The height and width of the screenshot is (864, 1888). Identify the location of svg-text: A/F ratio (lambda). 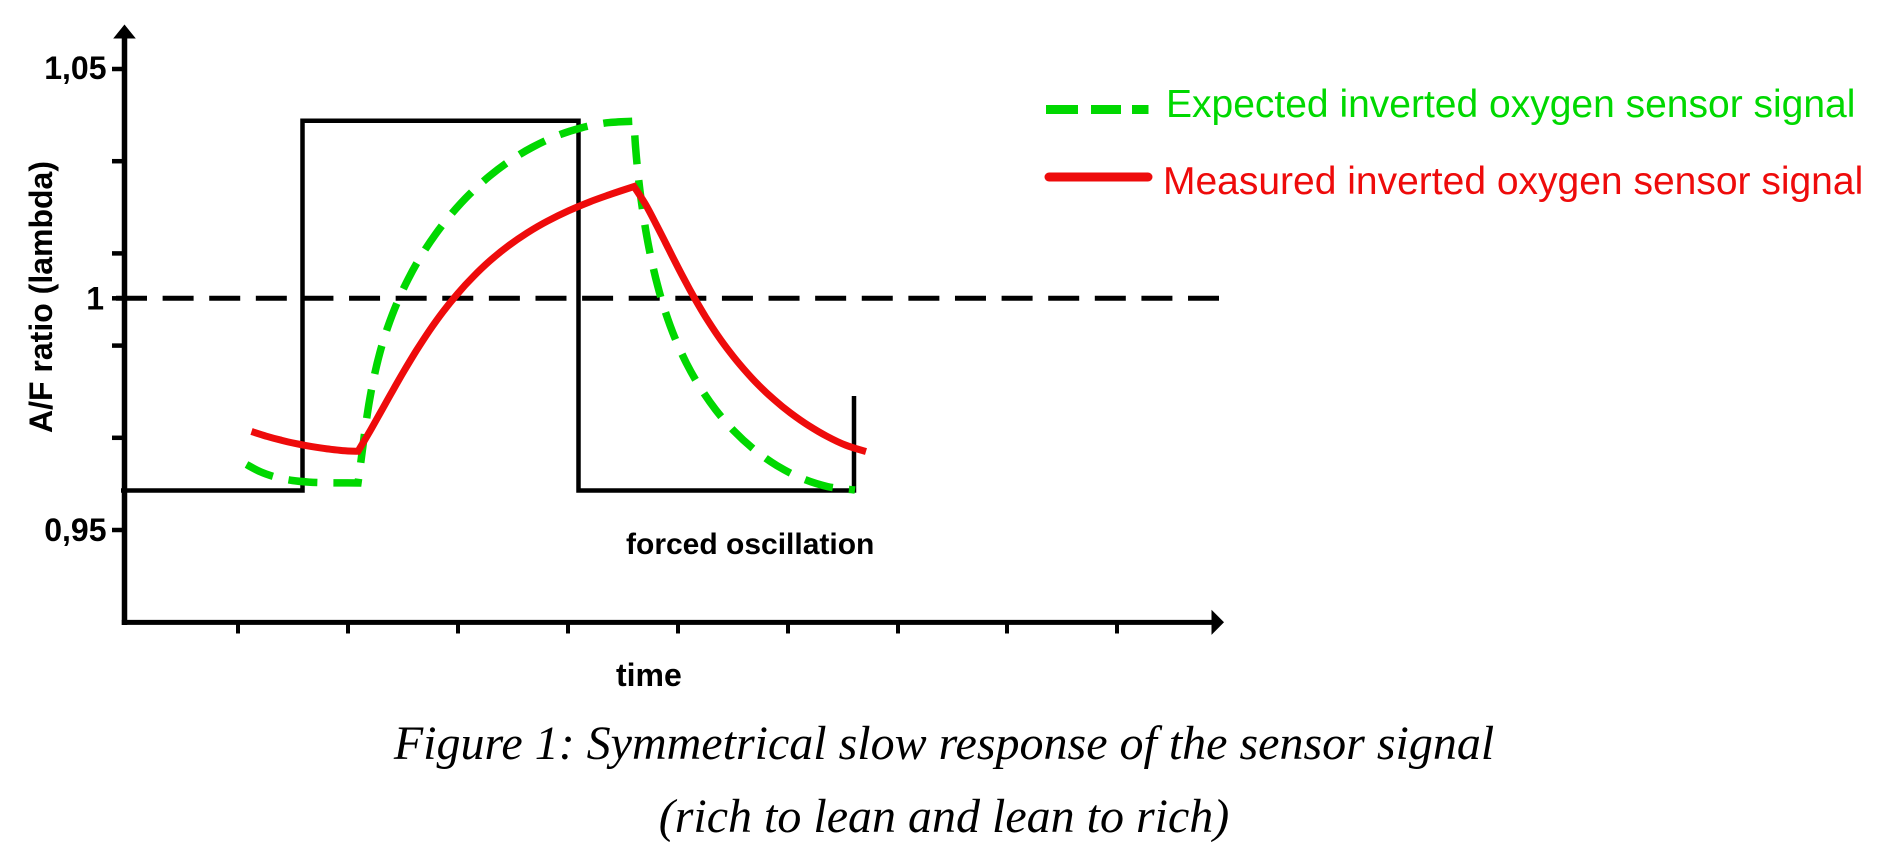
(41, 297).